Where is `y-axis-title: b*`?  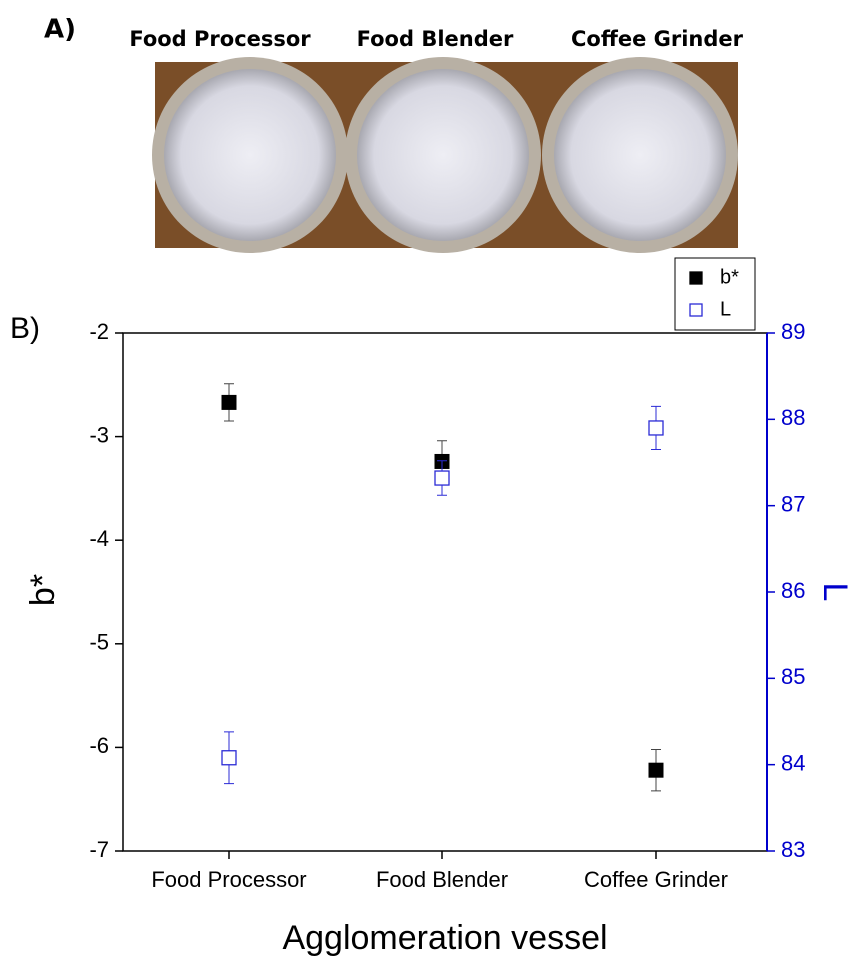
y-axis-title: b* is located at coordinates (43, 590).